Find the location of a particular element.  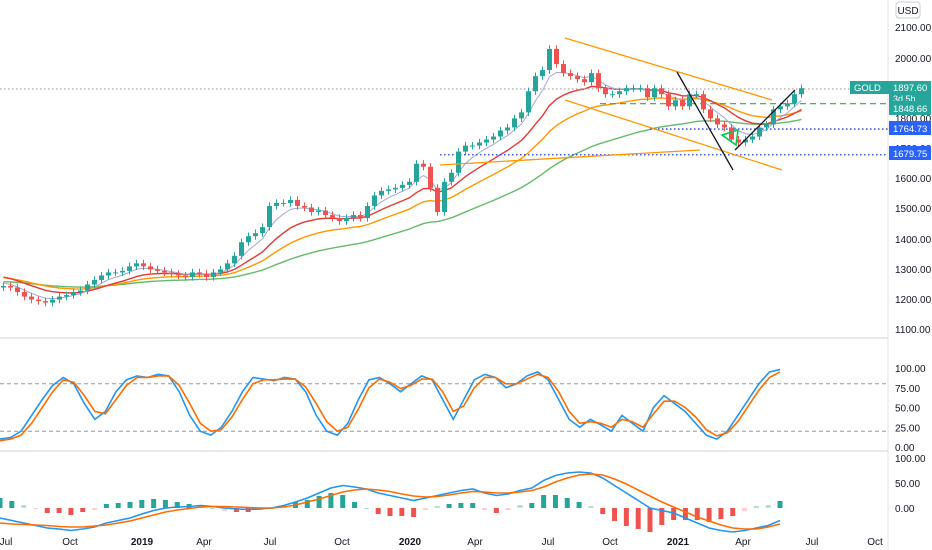

flag-pattern is located at coordinates (729, 137).